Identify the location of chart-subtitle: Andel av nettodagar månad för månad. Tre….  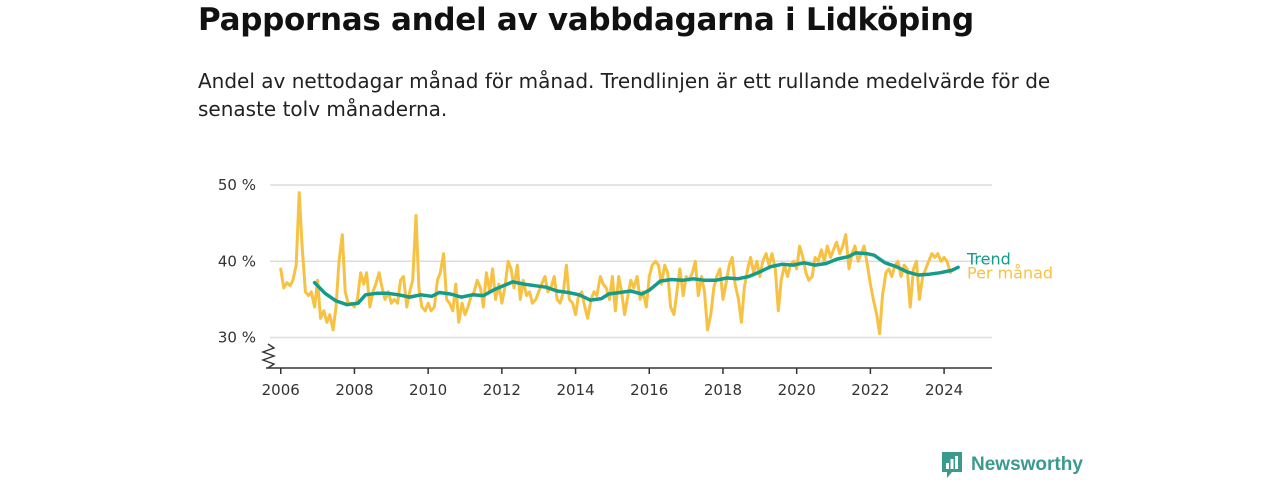
(624, 95).